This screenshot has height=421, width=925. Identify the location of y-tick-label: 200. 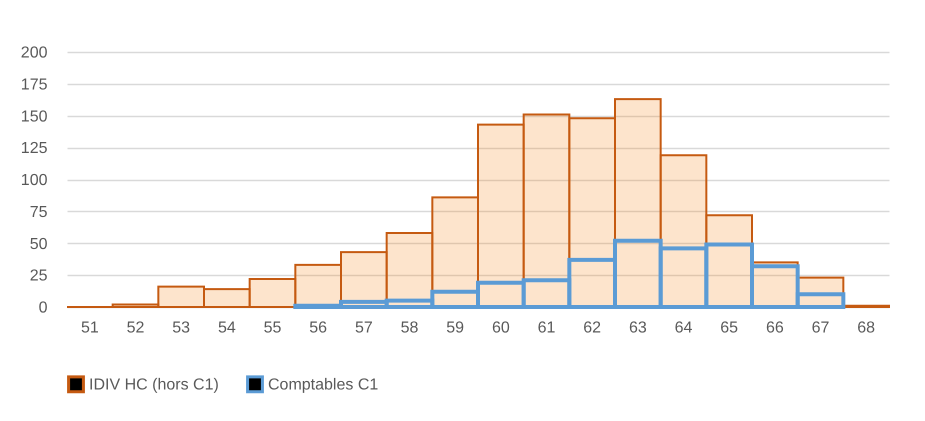
(34, 53).